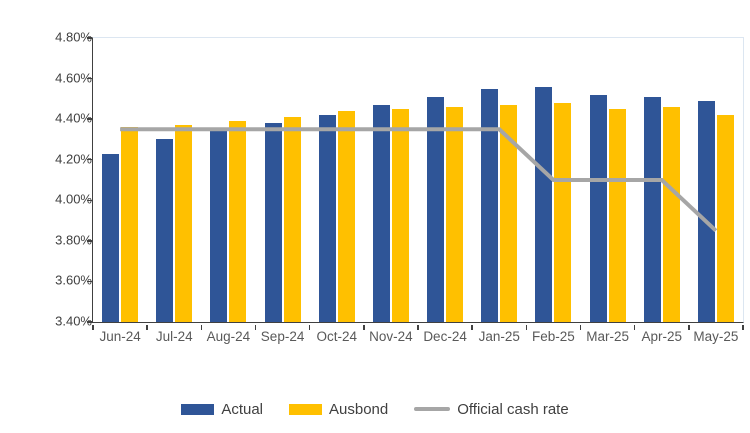  What do you see at coordinates (337, 336) in the screenshot?
I see `x-category-label: Oct-24` at bounding box center [337, 336].